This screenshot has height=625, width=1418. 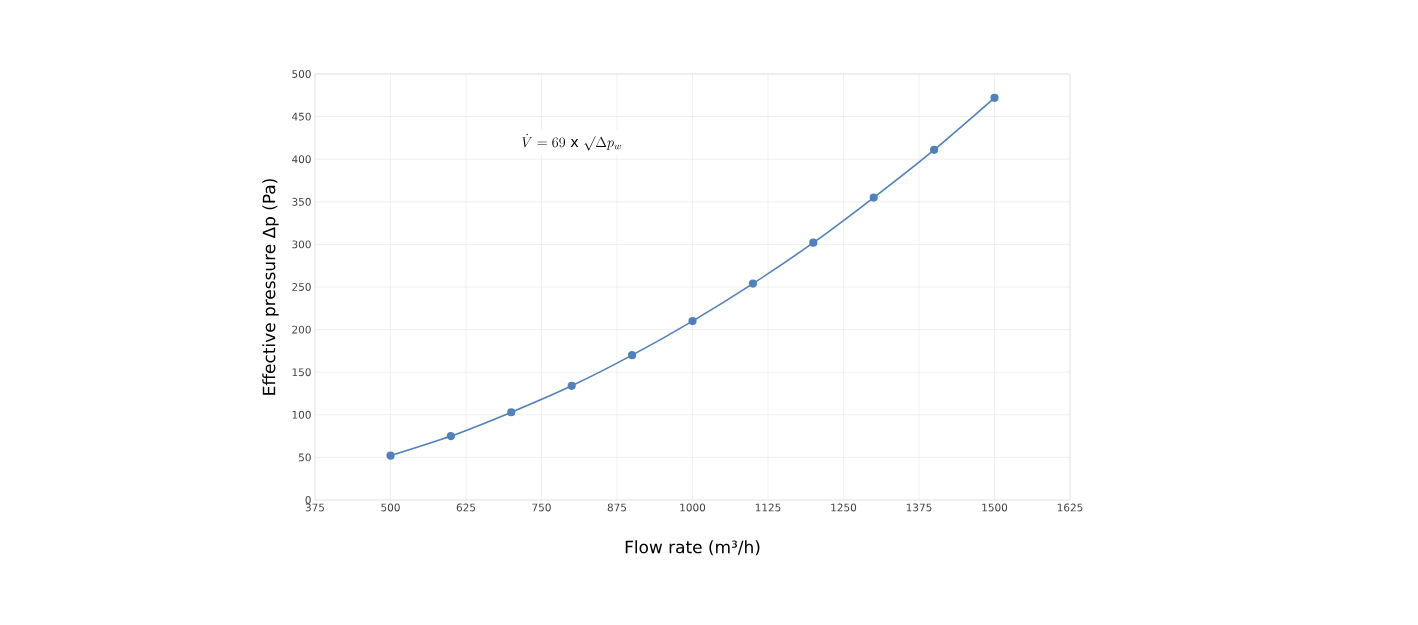 I want to click on y-tick-label: 100, so click(x=301, y=414).